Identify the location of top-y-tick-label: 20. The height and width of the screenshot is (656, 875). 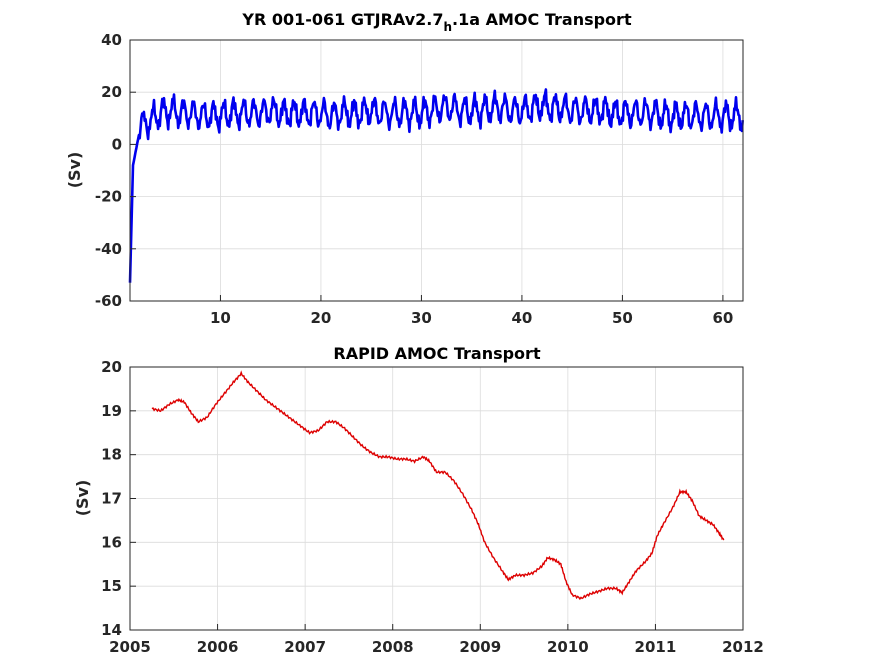
(111, 92).